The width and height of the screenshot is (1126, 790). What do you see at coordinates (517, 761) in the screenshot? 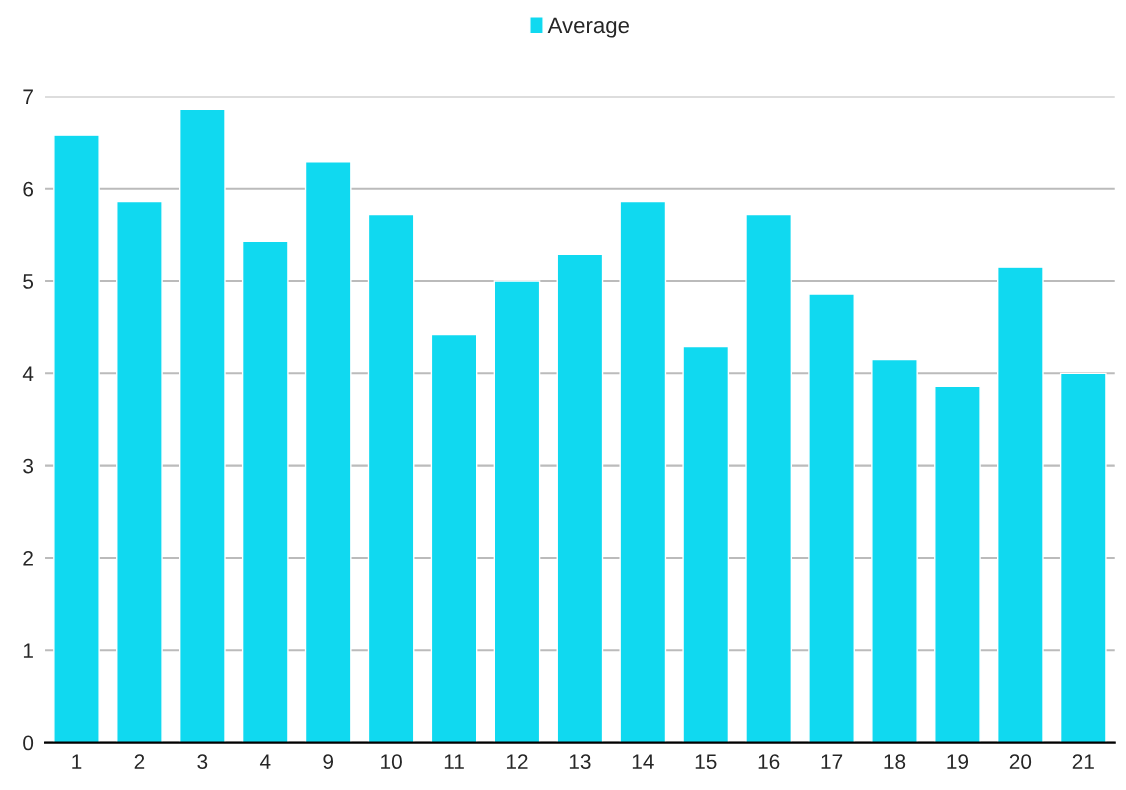
I see `x-tick-label: 12` at bounding box center [517, 761].